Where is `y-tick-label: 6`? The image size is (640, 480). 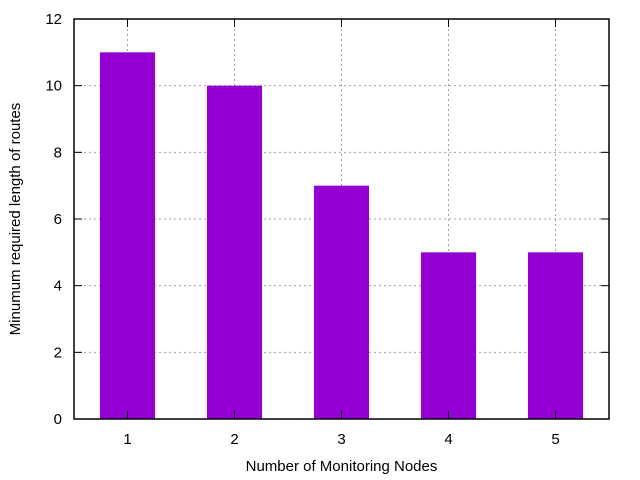
y-tick-label: 6 is located at coordinates (58, 219).